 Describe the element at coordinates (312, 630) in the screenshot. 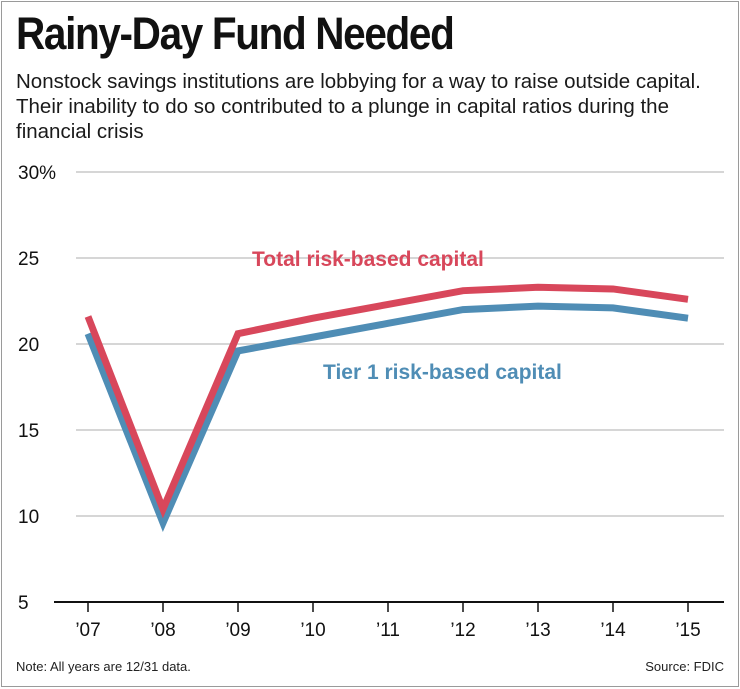

I see `x-tick-label: ’10` at that location.